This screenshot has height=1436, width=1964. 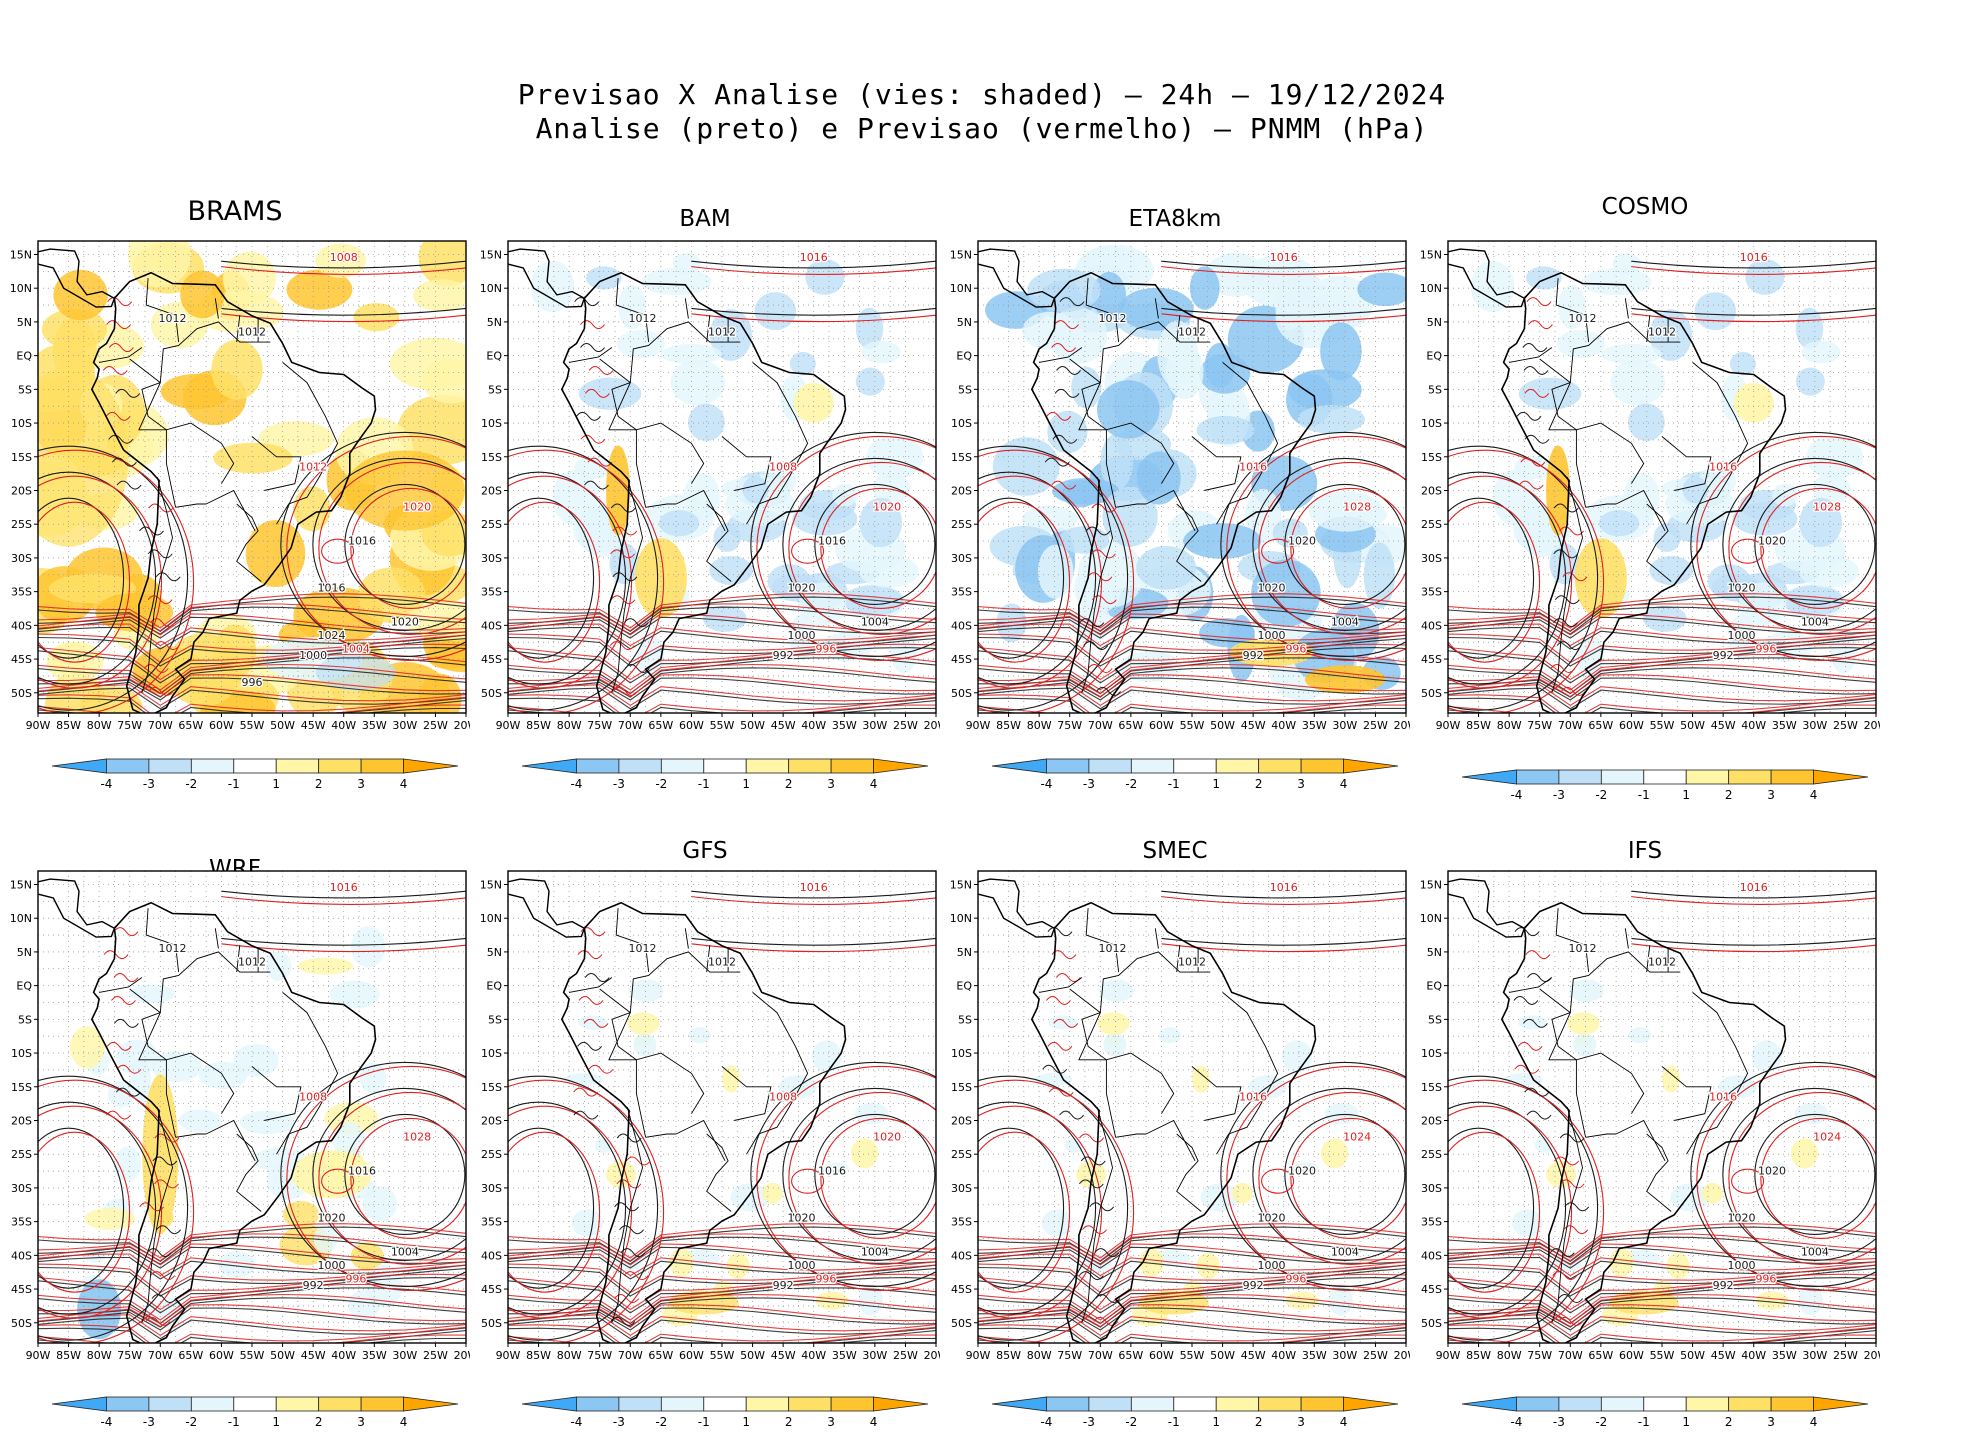 What do you see at coordinates (569, 725) in the screenshot?
I see `lon-tick-label: 80W` at bounding box center [569, 725].